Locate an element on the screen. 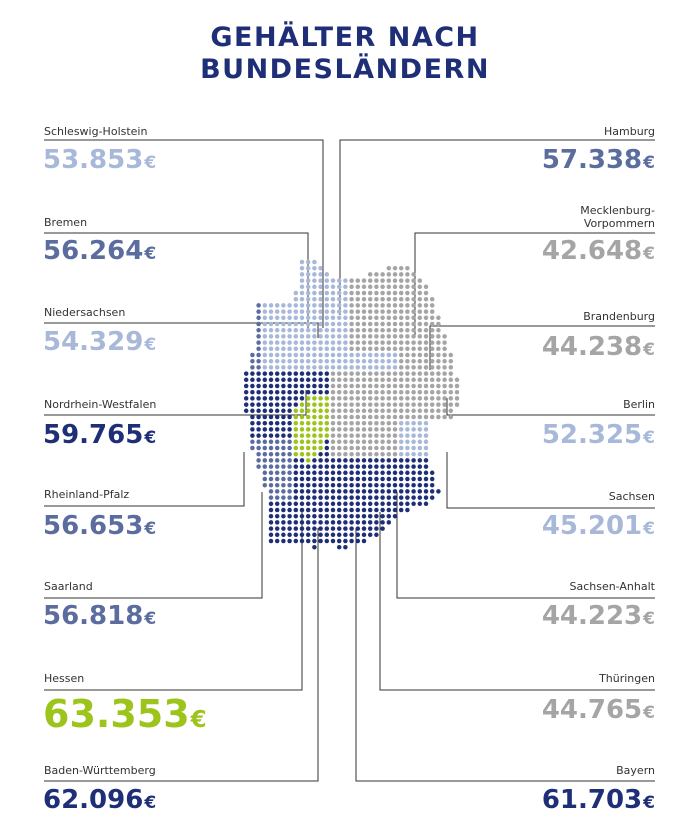 The image size is (690, 830). salary-number: 56.264 is located at coordinates (93, 251).